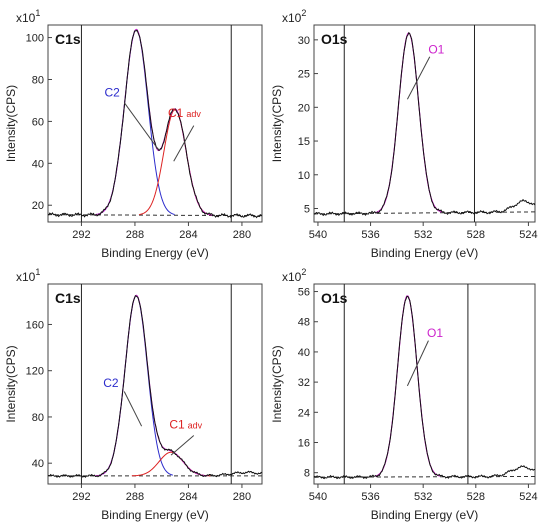  Describe the element at coordinates (304, 323) in the screenshot. I see `y-tick-label: 48` at that location.